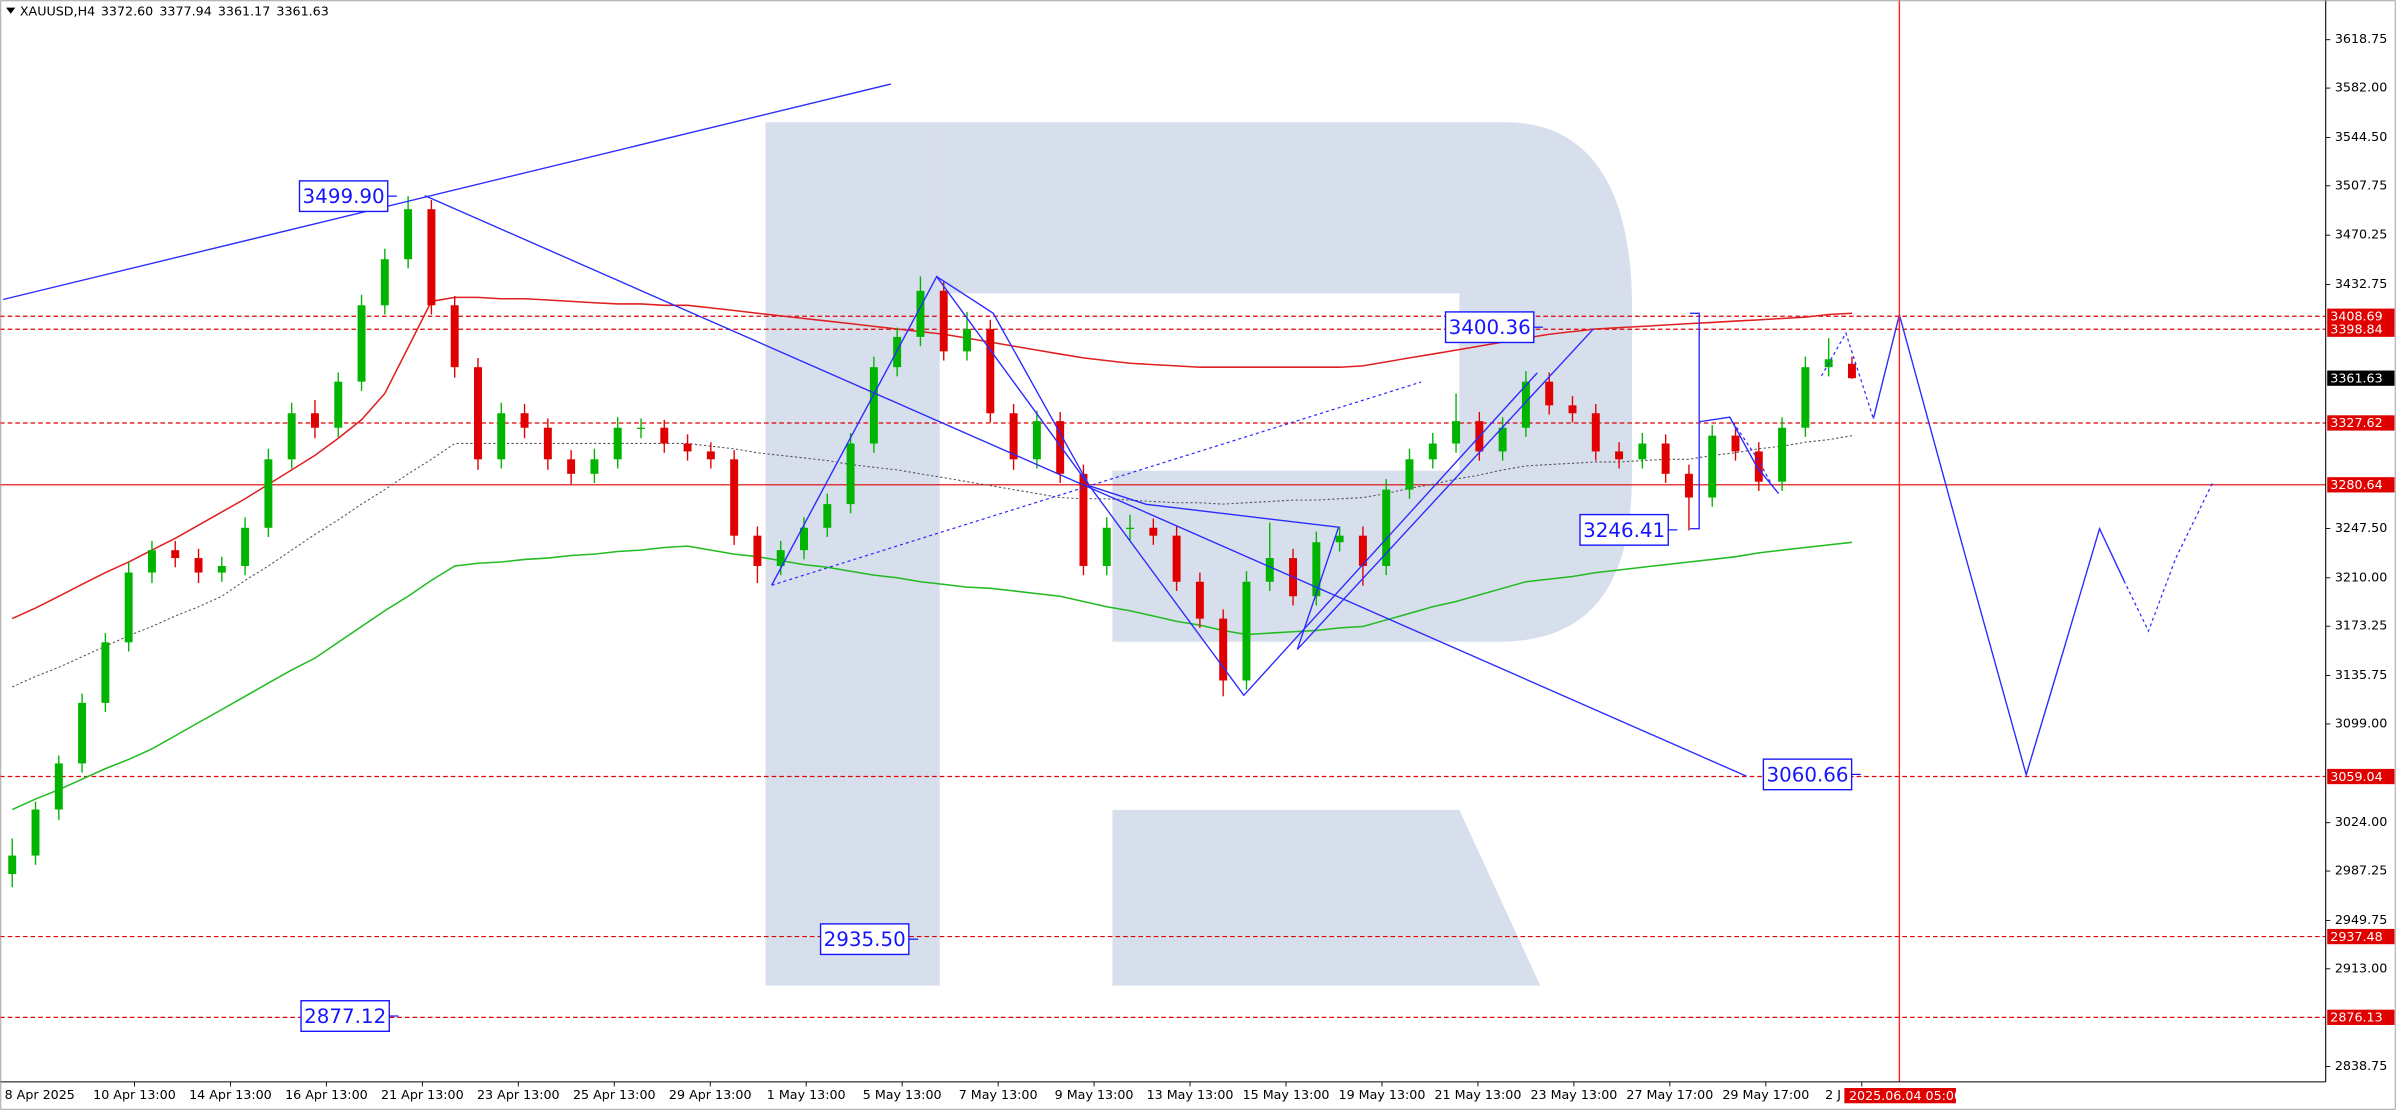 This screenshot has height=1110, width=2396. I want to click on y-tick-label: 3470.25, so click(2361, 234).